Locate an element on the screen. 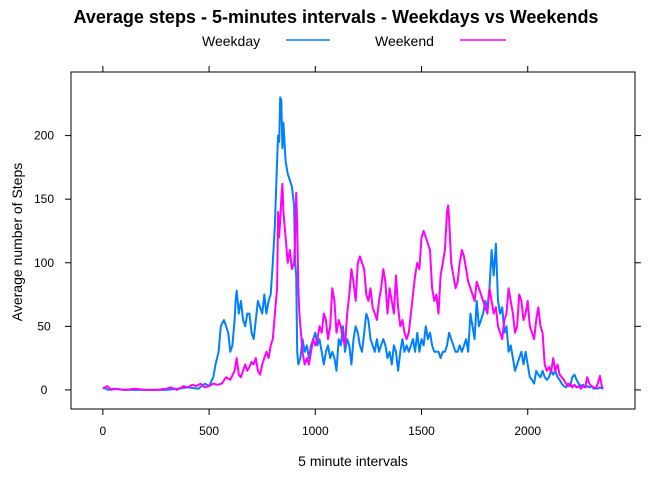 The width and height of the screenshot is (672, 480). y-tick-label: 50 is located at coordinates (44, 326).